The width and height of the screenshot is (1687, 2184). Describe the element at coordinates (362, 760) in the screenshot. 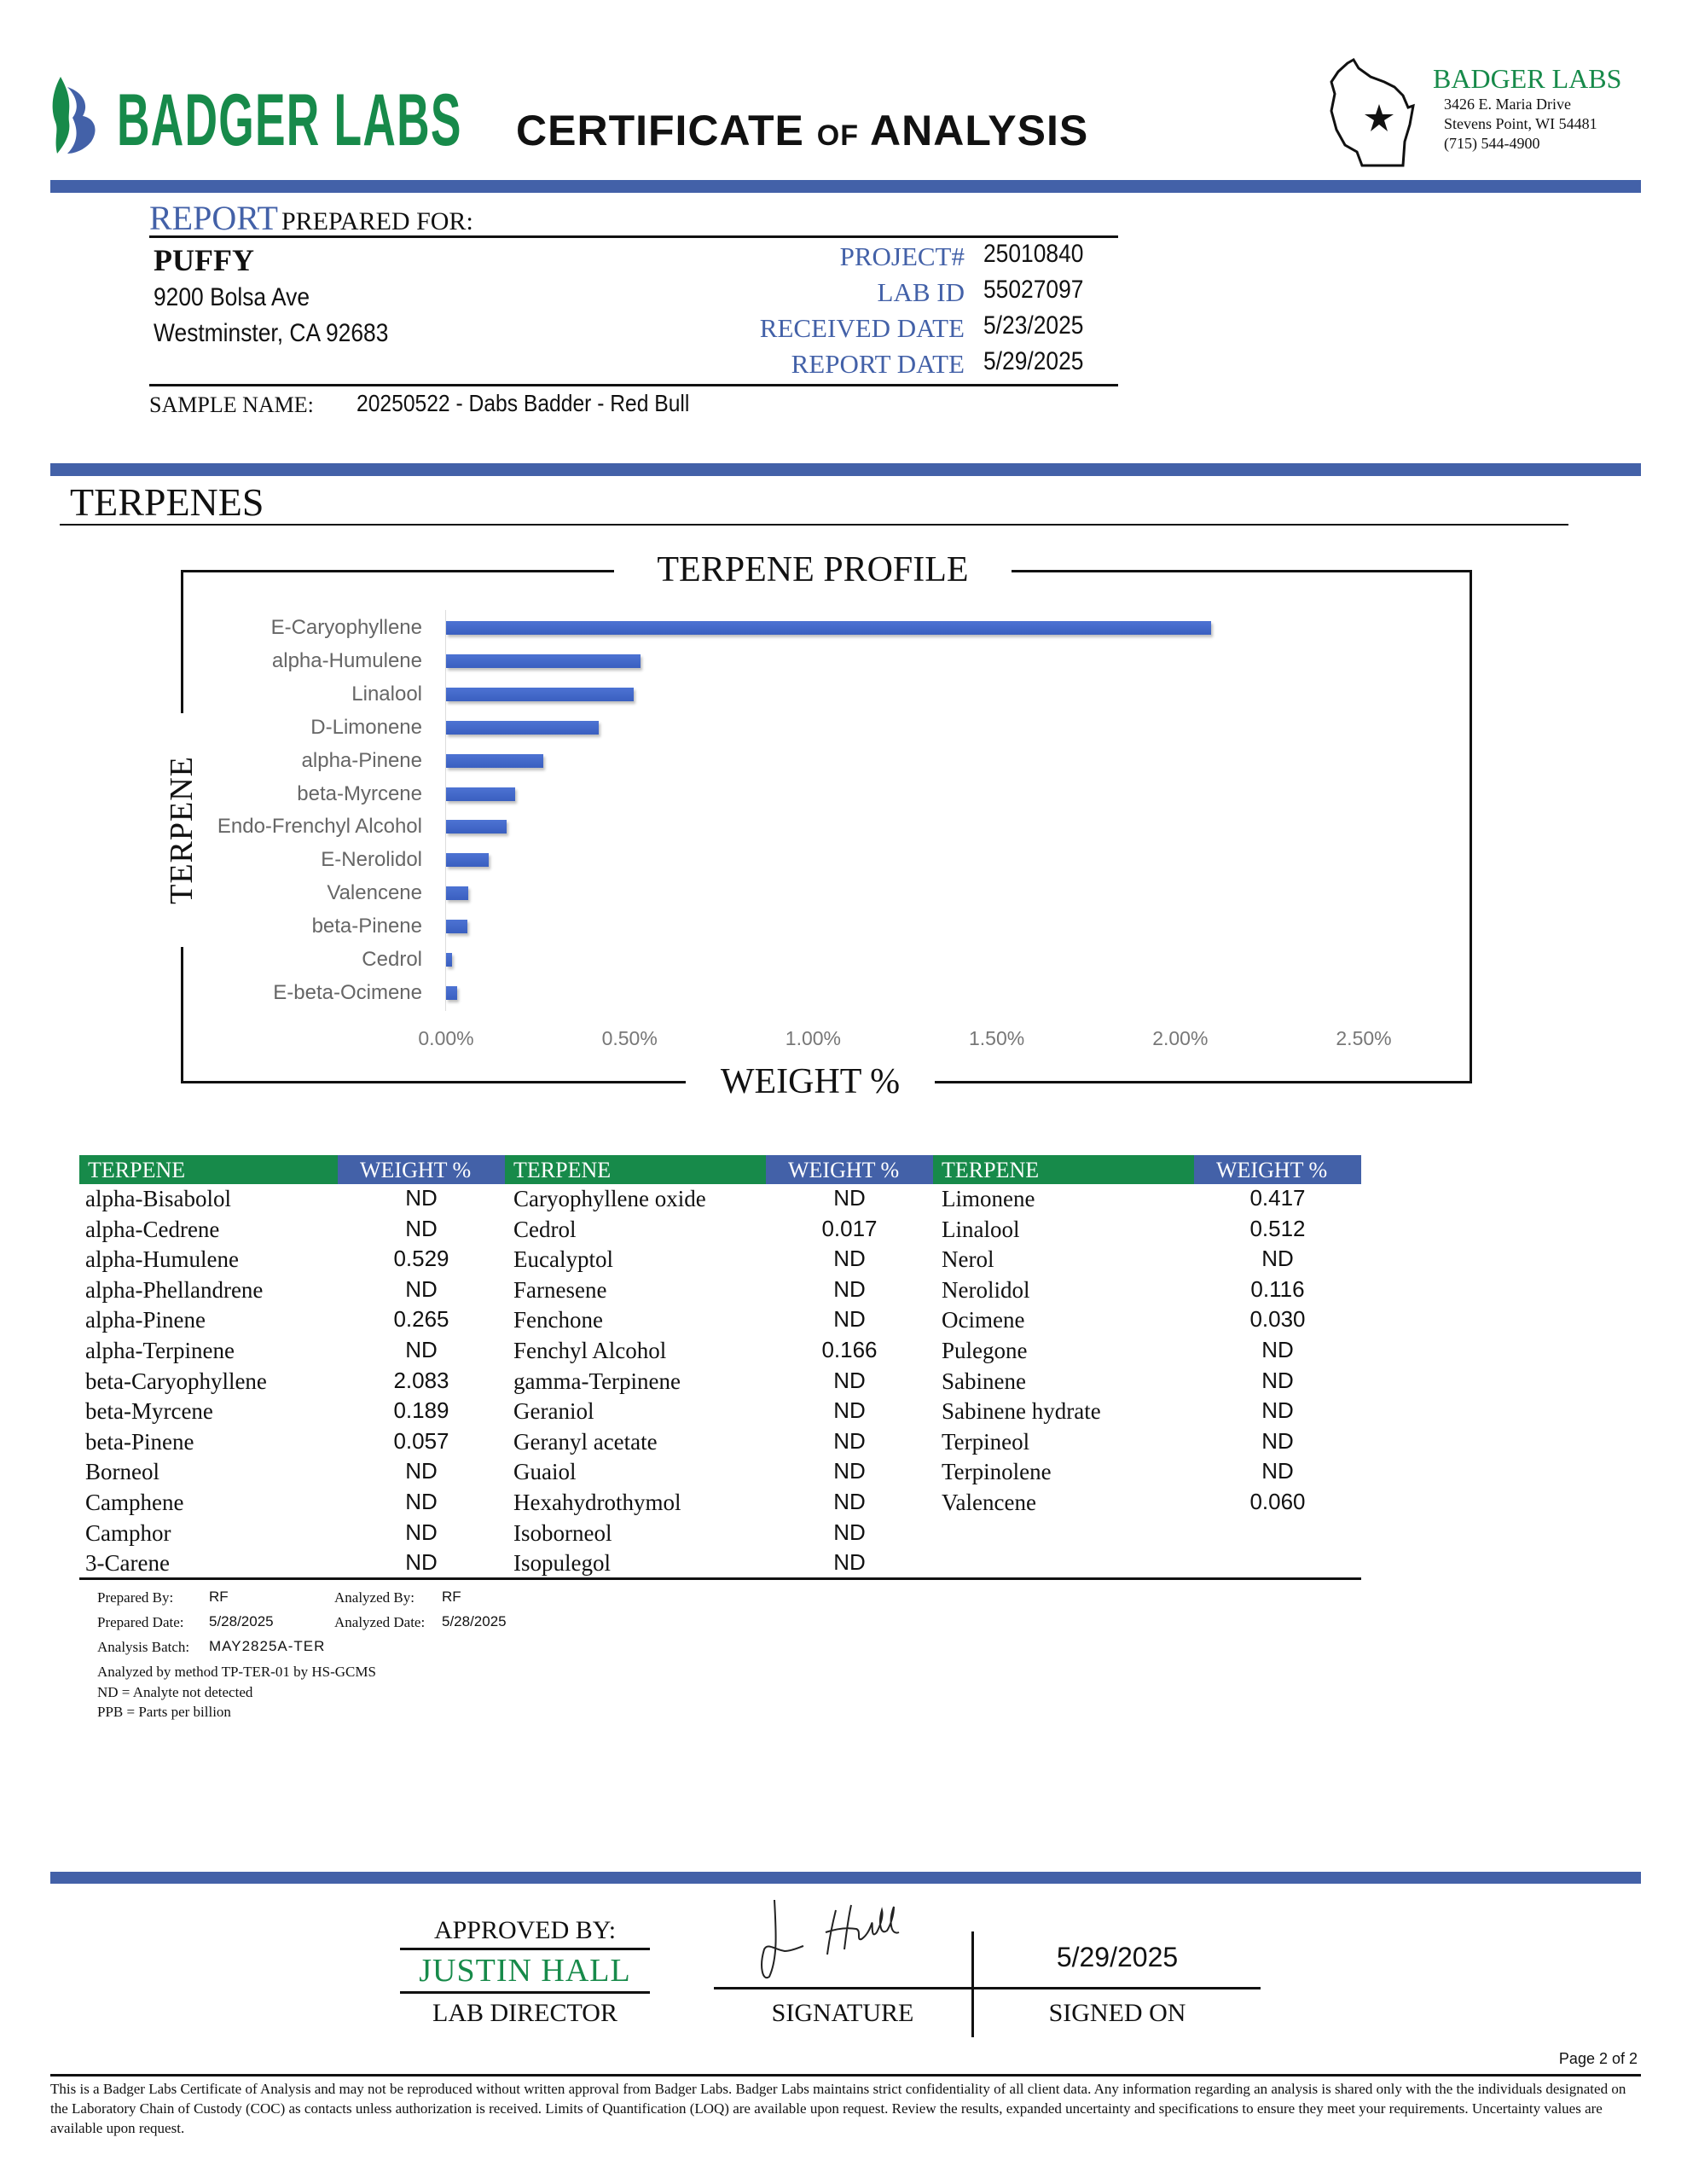

I see `category-label: alpha-Pinene` at that location.